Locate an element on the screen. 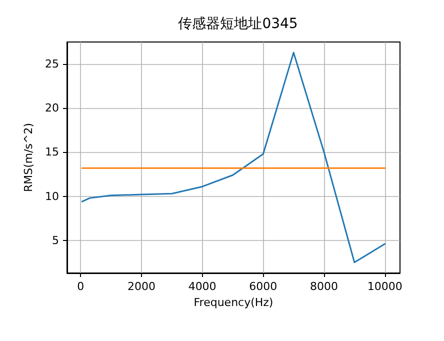  x-tick-label: 6000 is located at coordinates (263, 286).